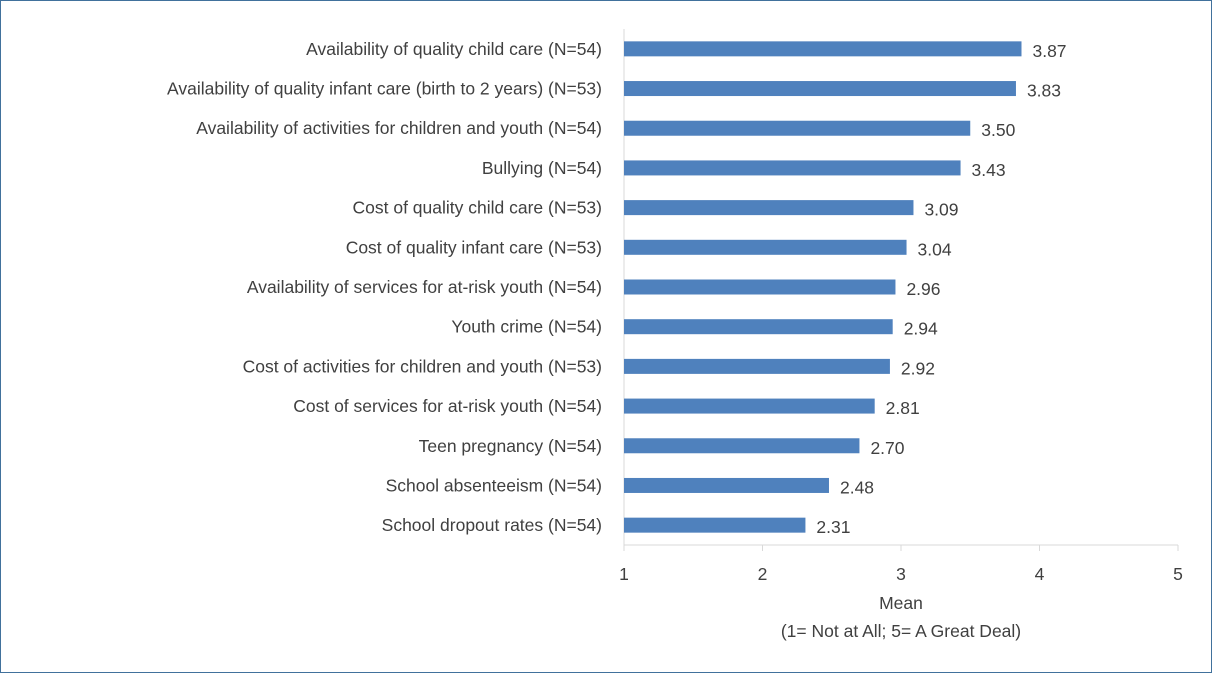 The width and height of the screenshot is (1212, 677). Describe the element at coordinates (1044, 91) in the screenshot. I see `value-label: 3.83` at that location.